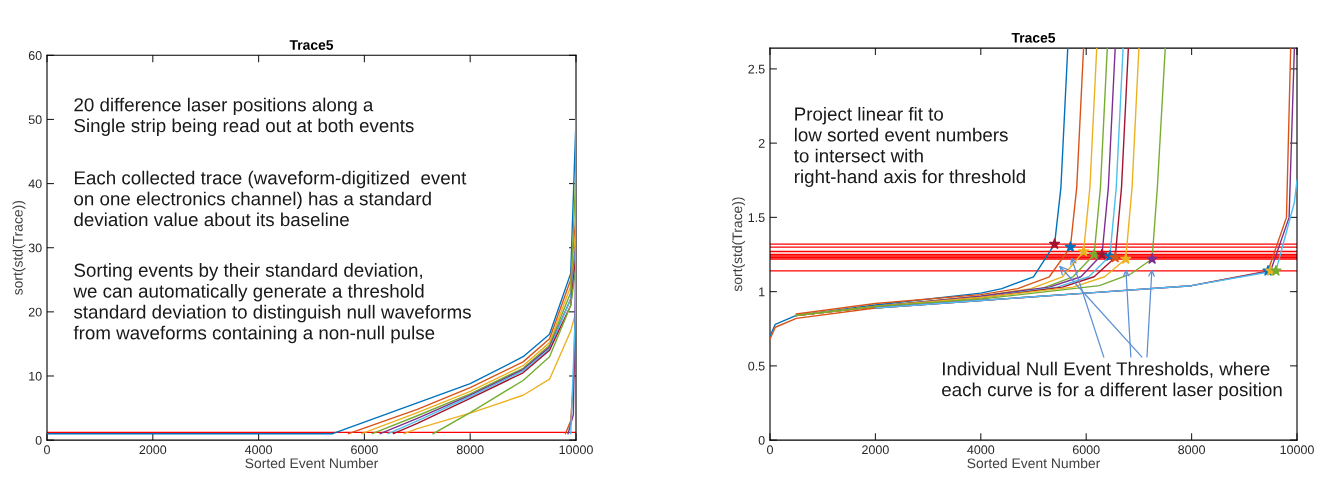 The width and height of the screenshot is (1325, 481). Describe the element at coordinates (756, 366) in the screenshot. I see `y-tick-label: 0.5` at that location.